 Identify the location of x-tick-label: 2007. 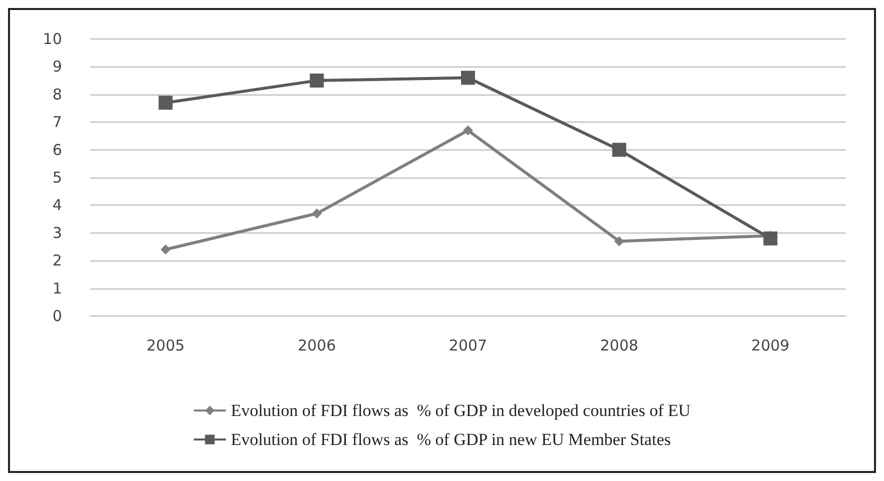
(468, 345).